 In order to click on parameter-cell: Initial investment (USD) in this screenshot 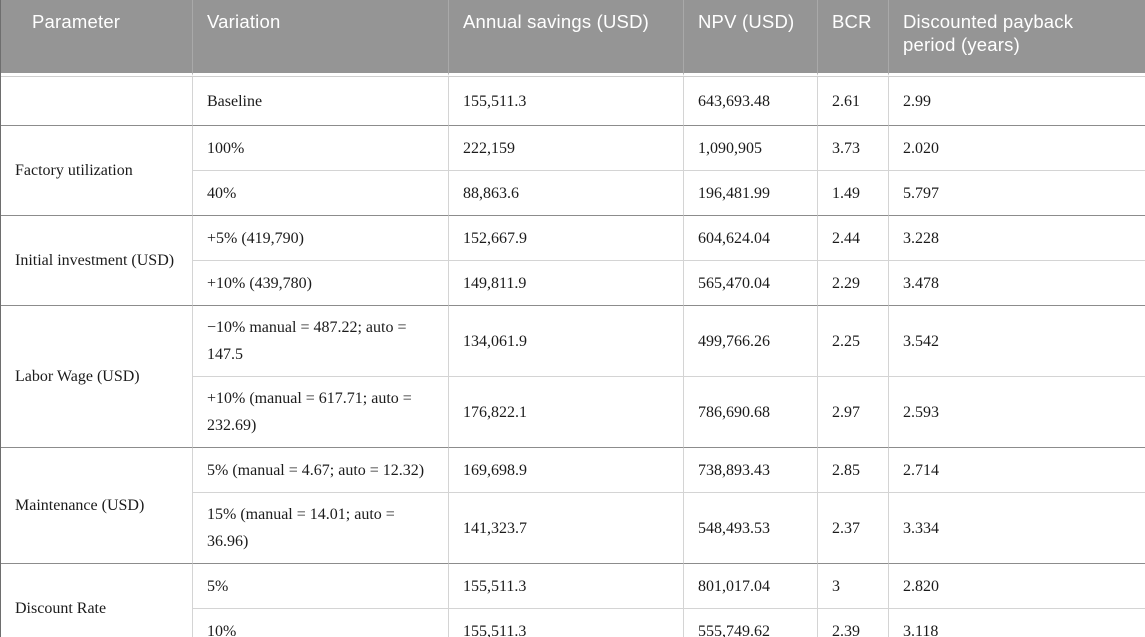, I will do `click(96, 260)`.